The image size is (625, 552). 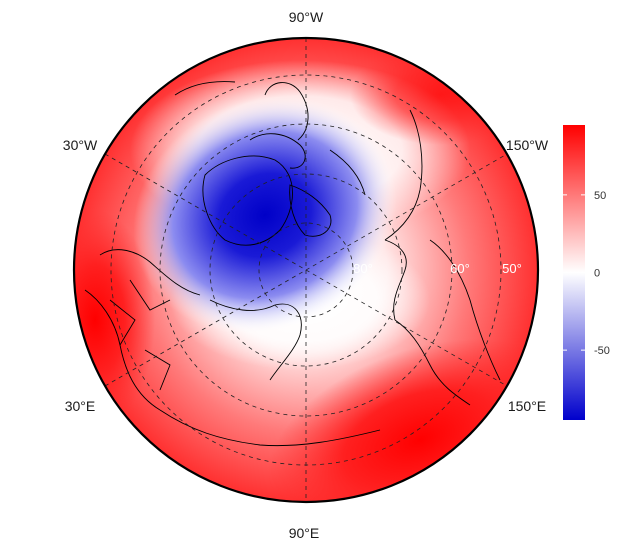 I want to click on colorbar: 50 0 -50, so click(x=586, y=272).